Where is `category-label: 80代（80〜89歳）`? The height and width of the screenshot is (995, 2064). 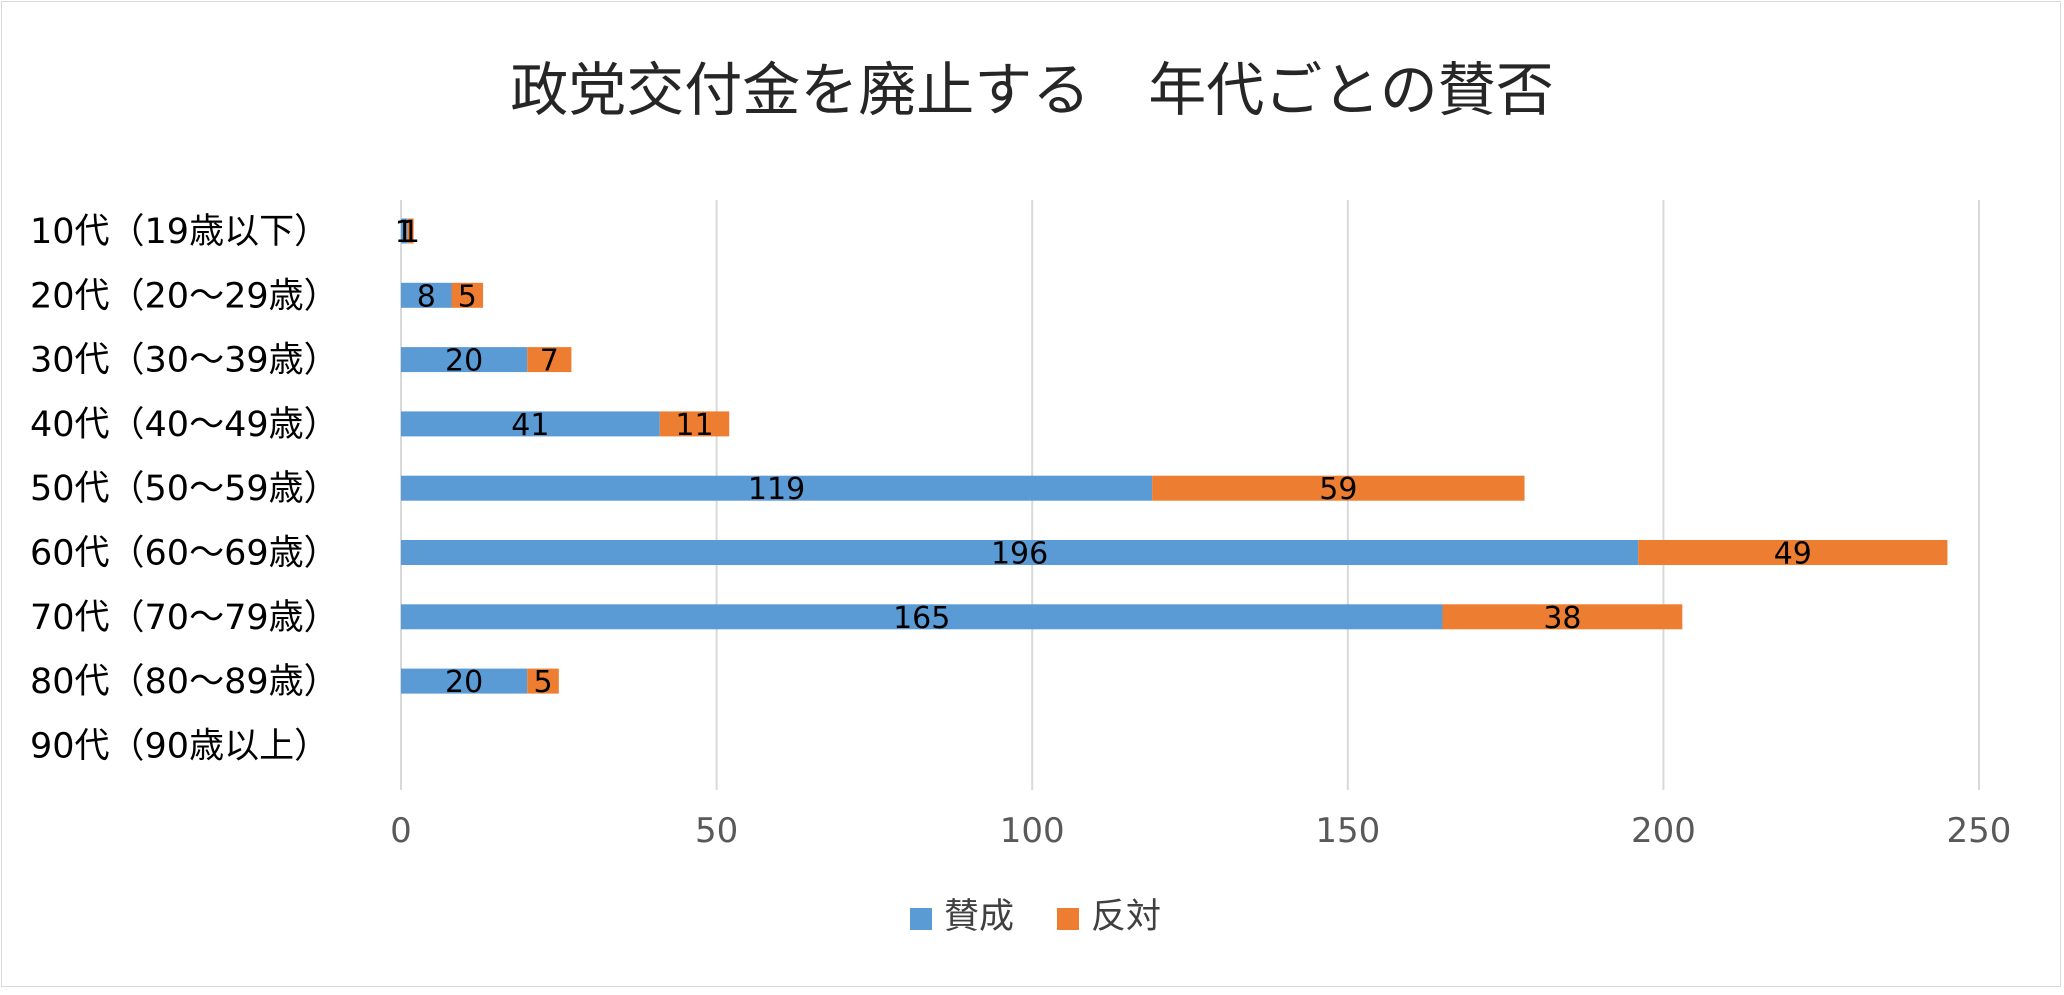 category-label: 80代（80〜89歳） is located at coordinates (184, 682).